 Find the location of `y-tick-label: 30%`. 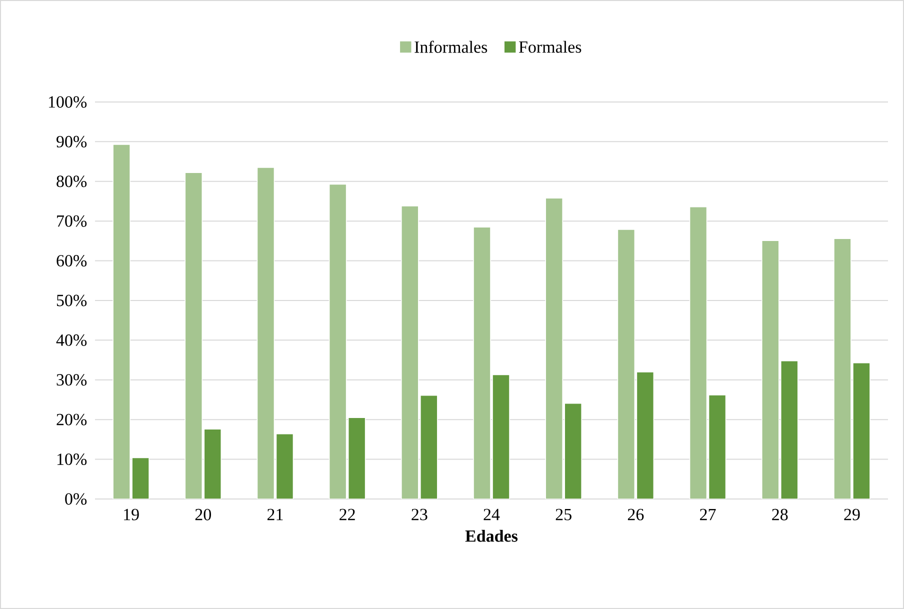

y-tick-label: 30% is located at coordinates (71, 380).